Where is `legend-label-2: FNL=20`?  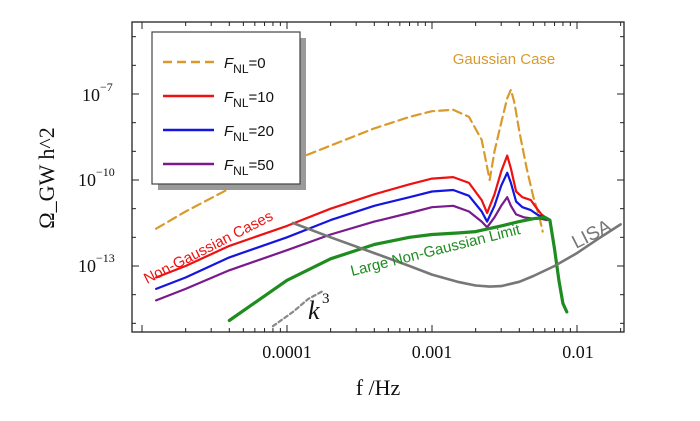 legend-label-2: FNL=20 is located at coordinates (249, 133).